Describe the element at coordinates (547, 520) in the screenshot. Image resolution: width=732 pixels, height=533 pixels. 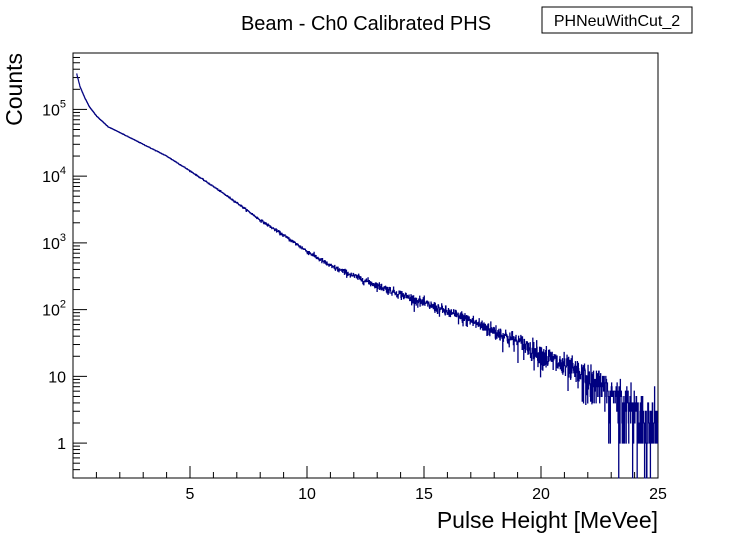
I see `x-axis-label: Pulse Height [MeVee]` at that location.